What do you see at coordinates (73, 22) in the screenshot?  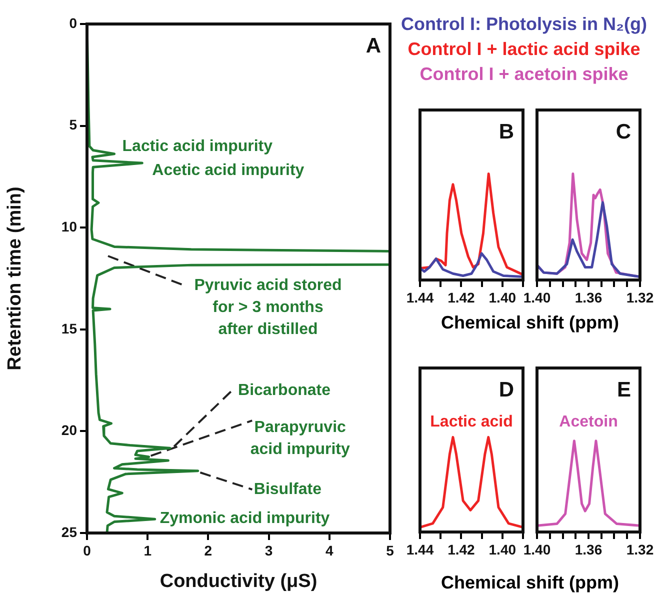 I see `y-tick-label: 0` at bounding box center [73, 22].